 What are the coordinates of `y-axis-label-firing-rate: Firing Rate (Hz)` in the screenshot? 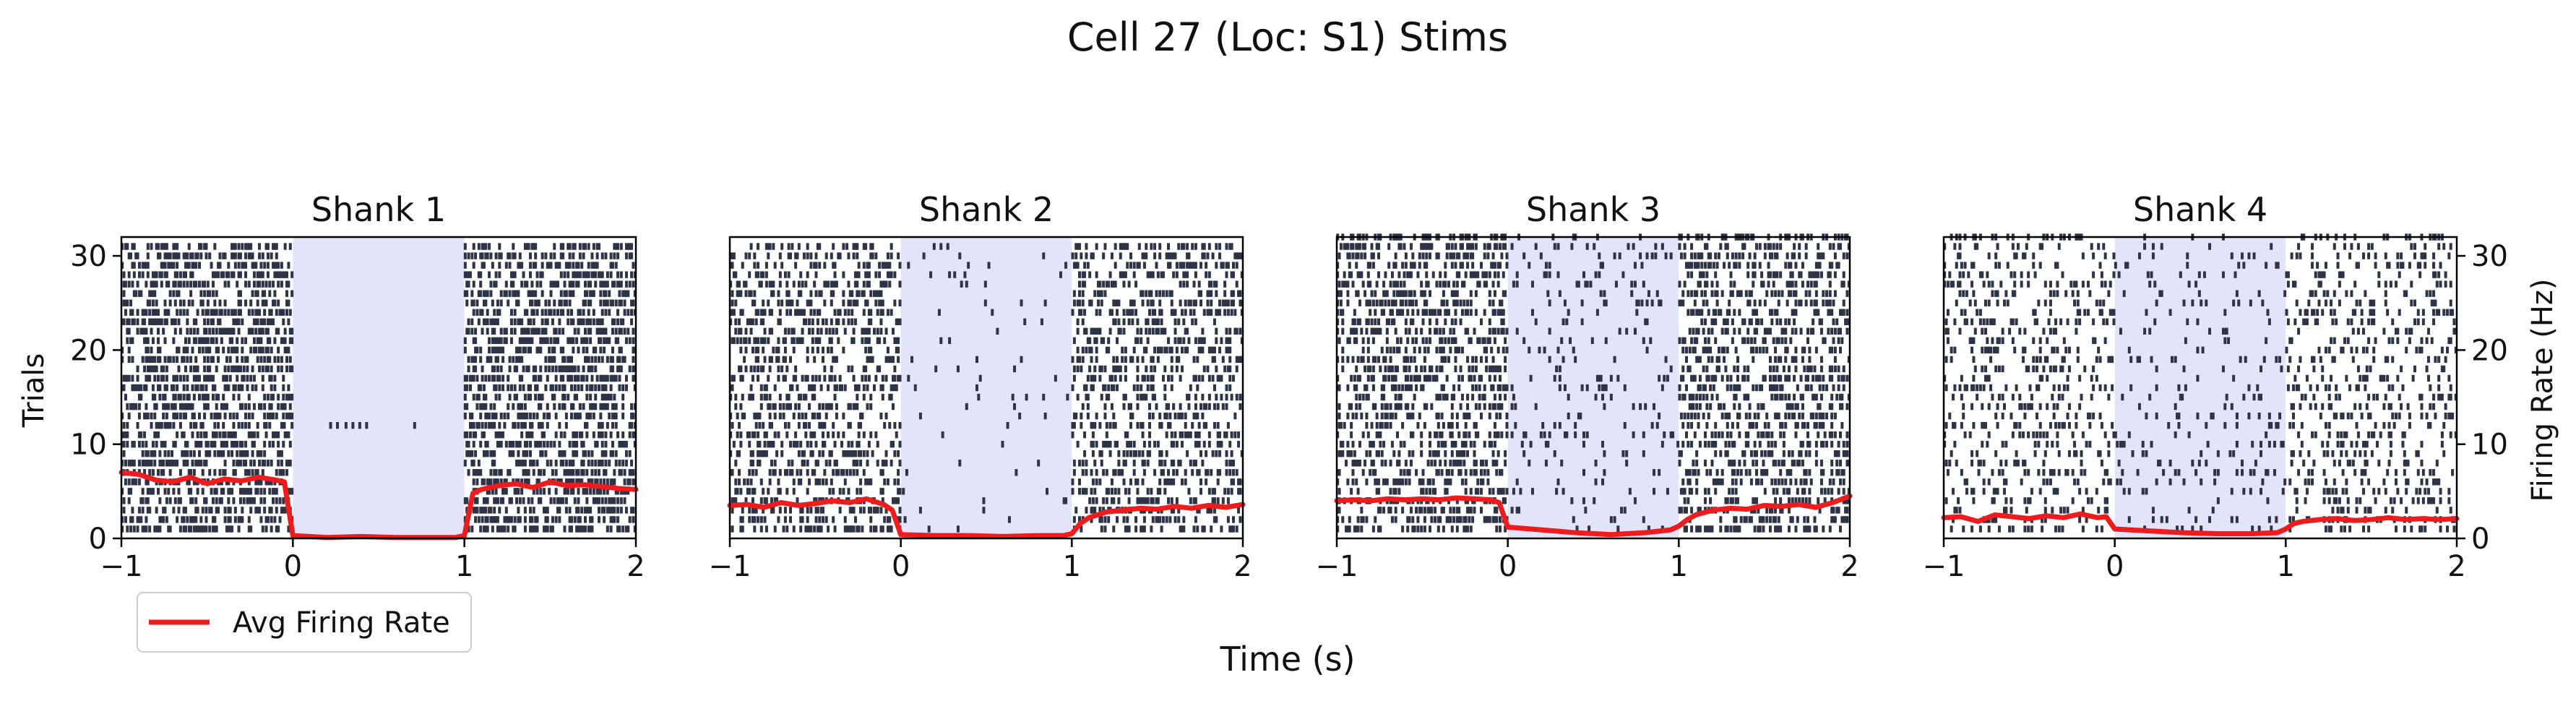 It's located at (2542, 391).